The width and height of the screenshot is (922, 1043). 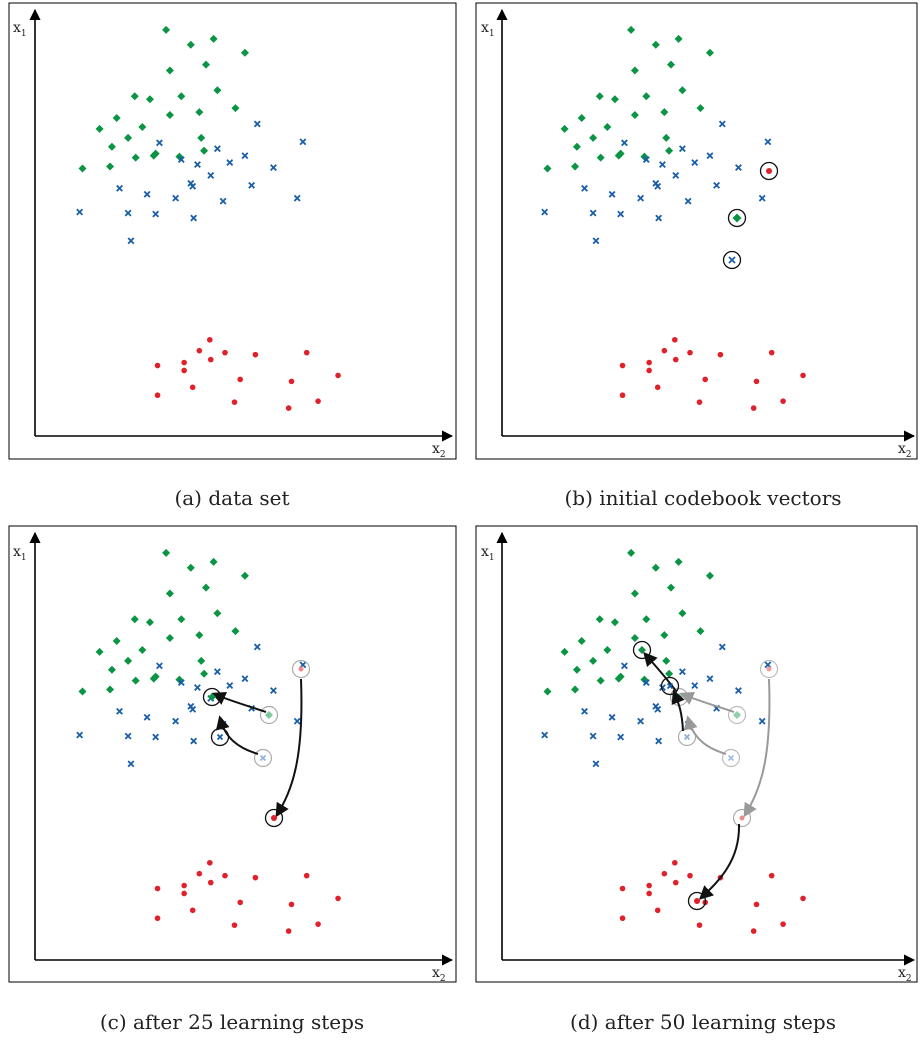 I want to click on trajectory-arrow-blue-first, so click(x=705, y=735).